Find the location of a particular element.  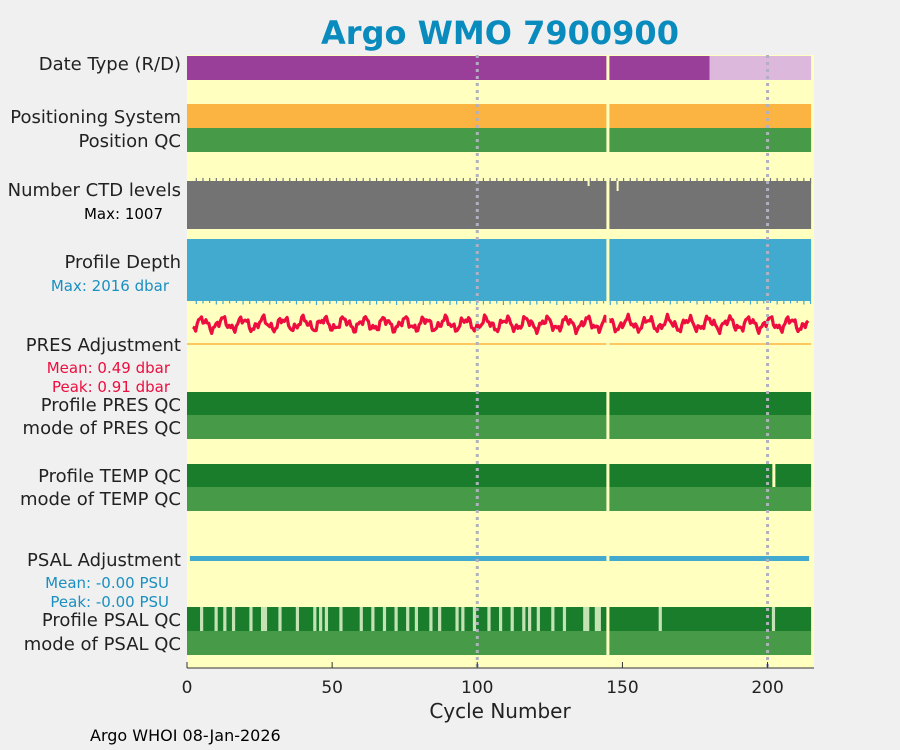

row-label: PRES Adjustment is located at coordinates (103, 345).